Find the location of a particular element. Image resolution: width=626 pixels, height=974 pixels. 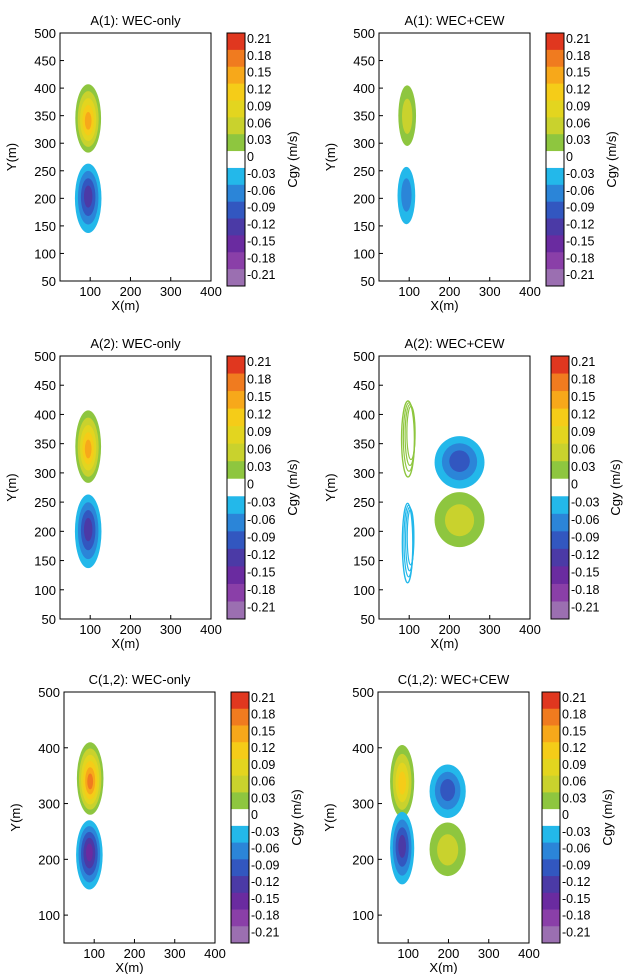

colorbar-tick-label: -0.03 is located at coordinates (585, 502).